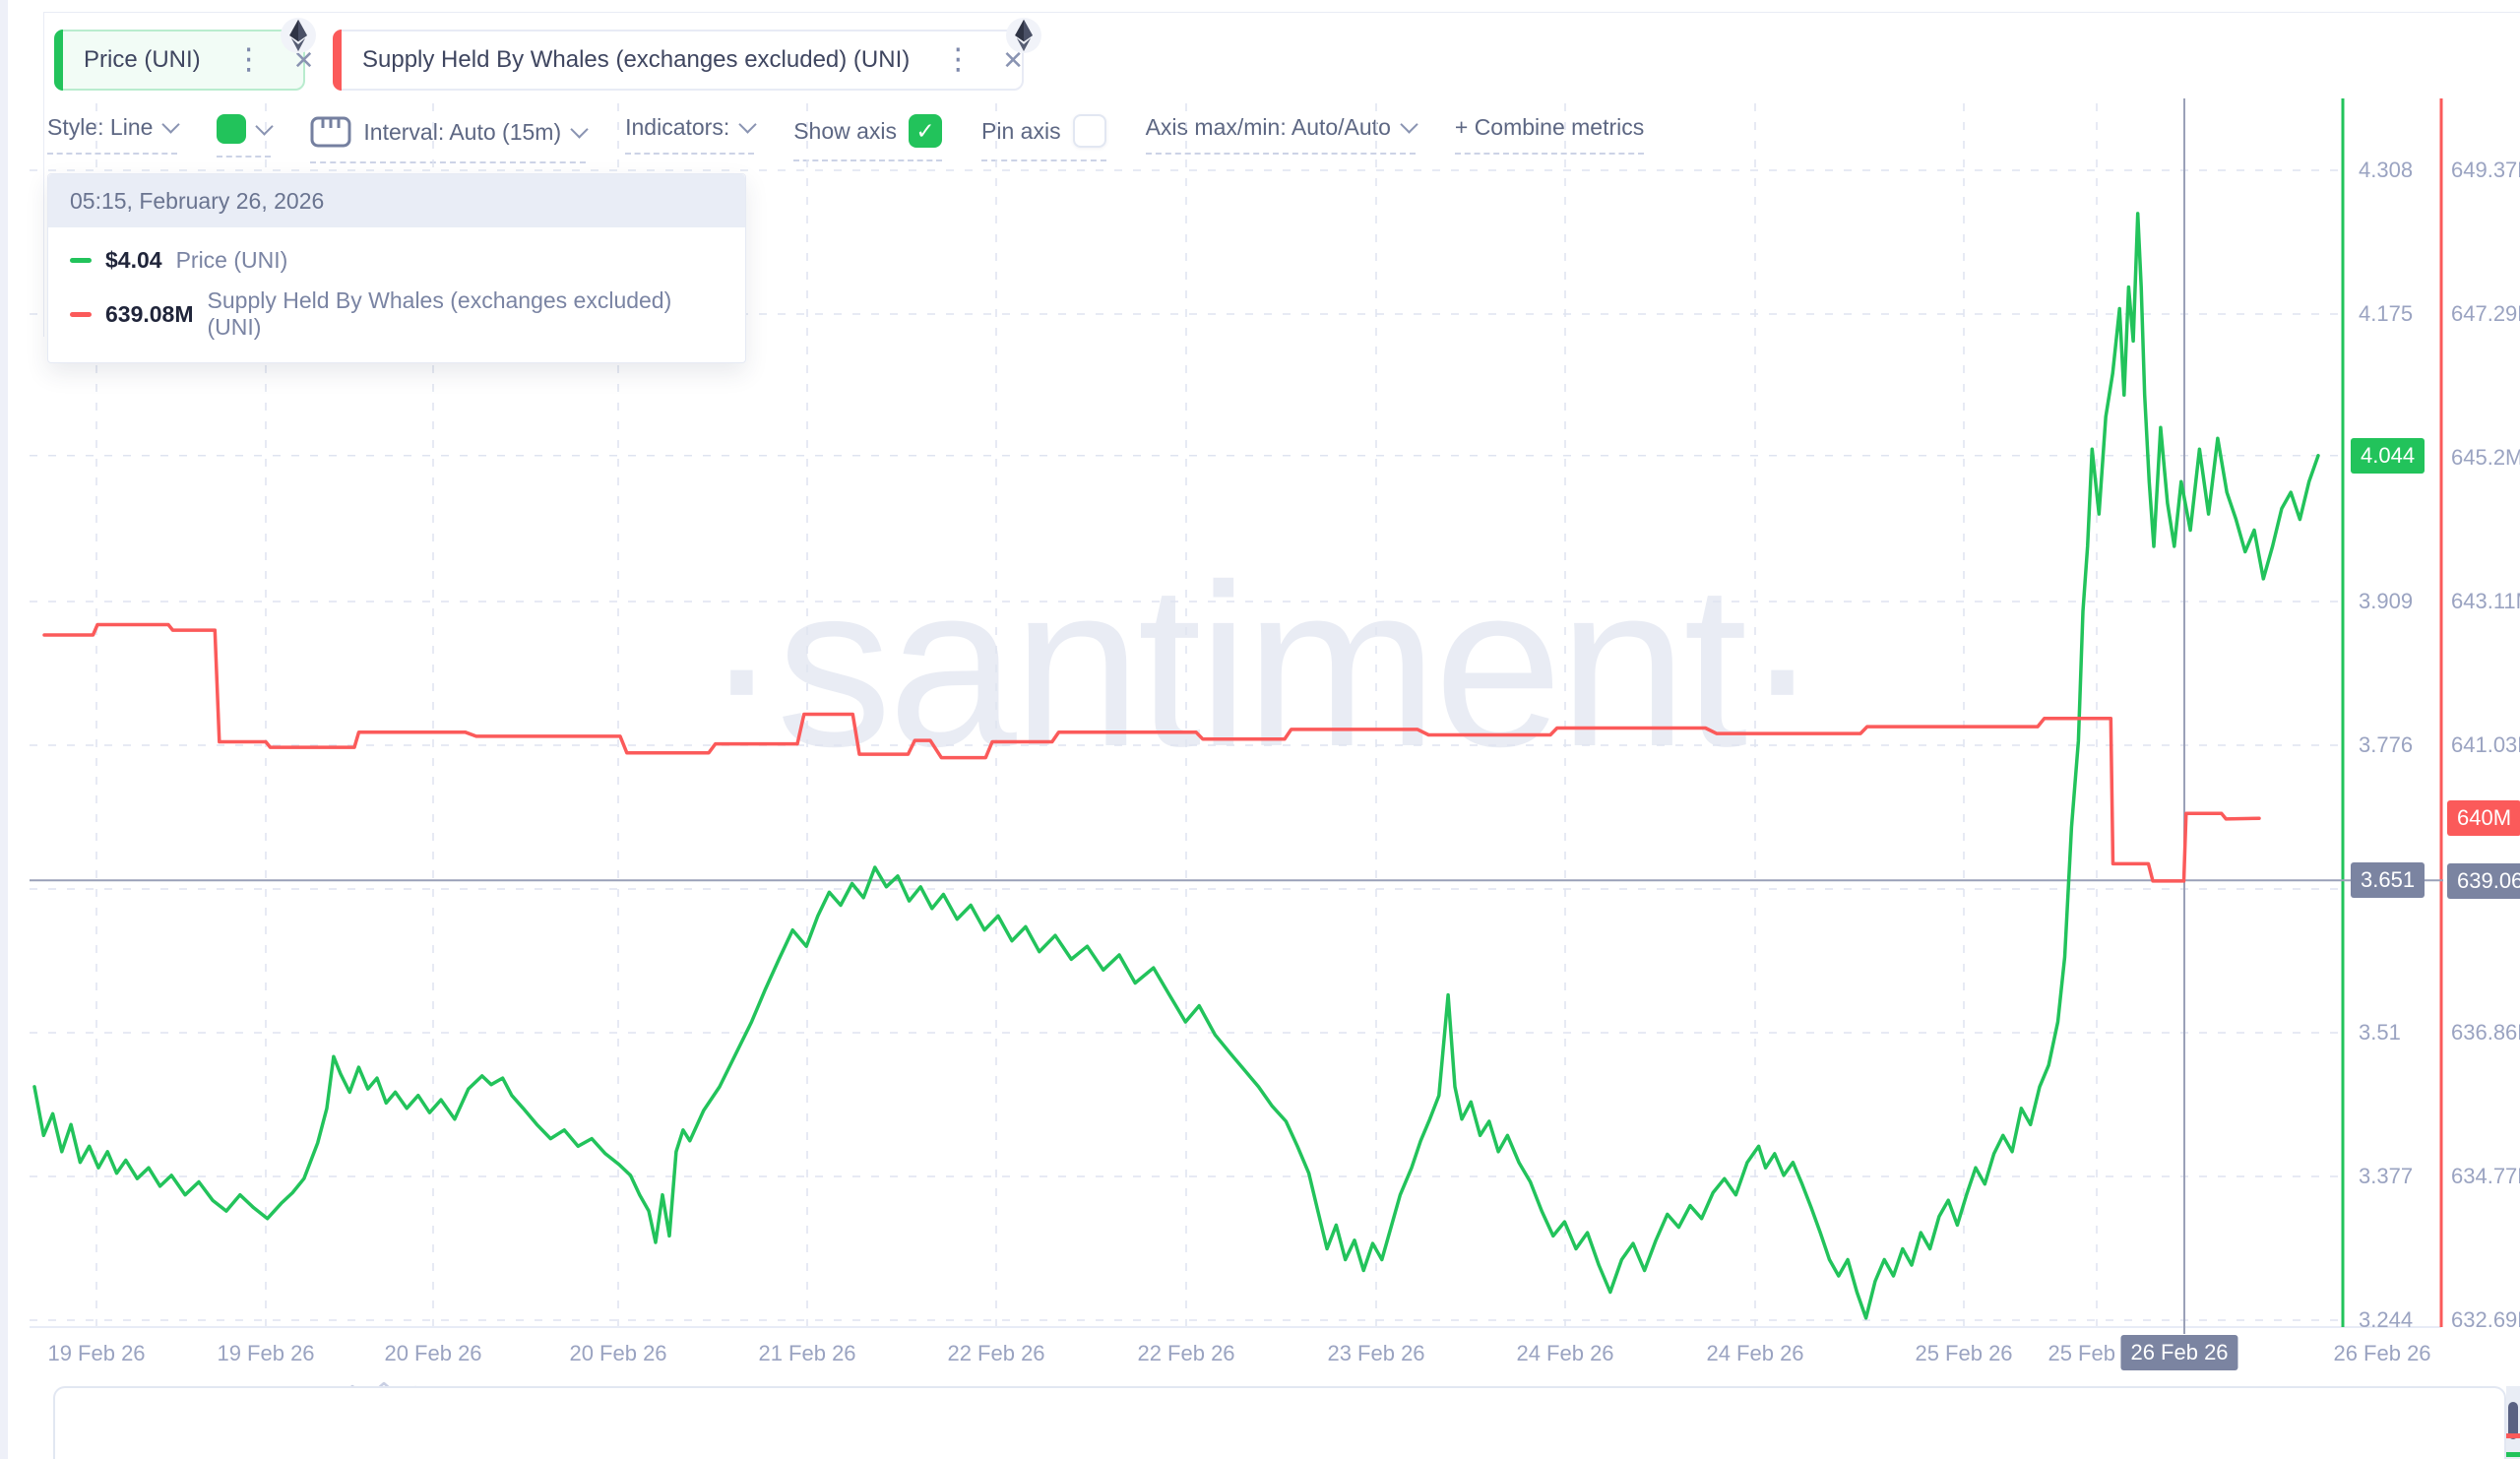  I want to click on tab-price-uni: Price (UNI) ⋮ ✕, so click(184, 60).